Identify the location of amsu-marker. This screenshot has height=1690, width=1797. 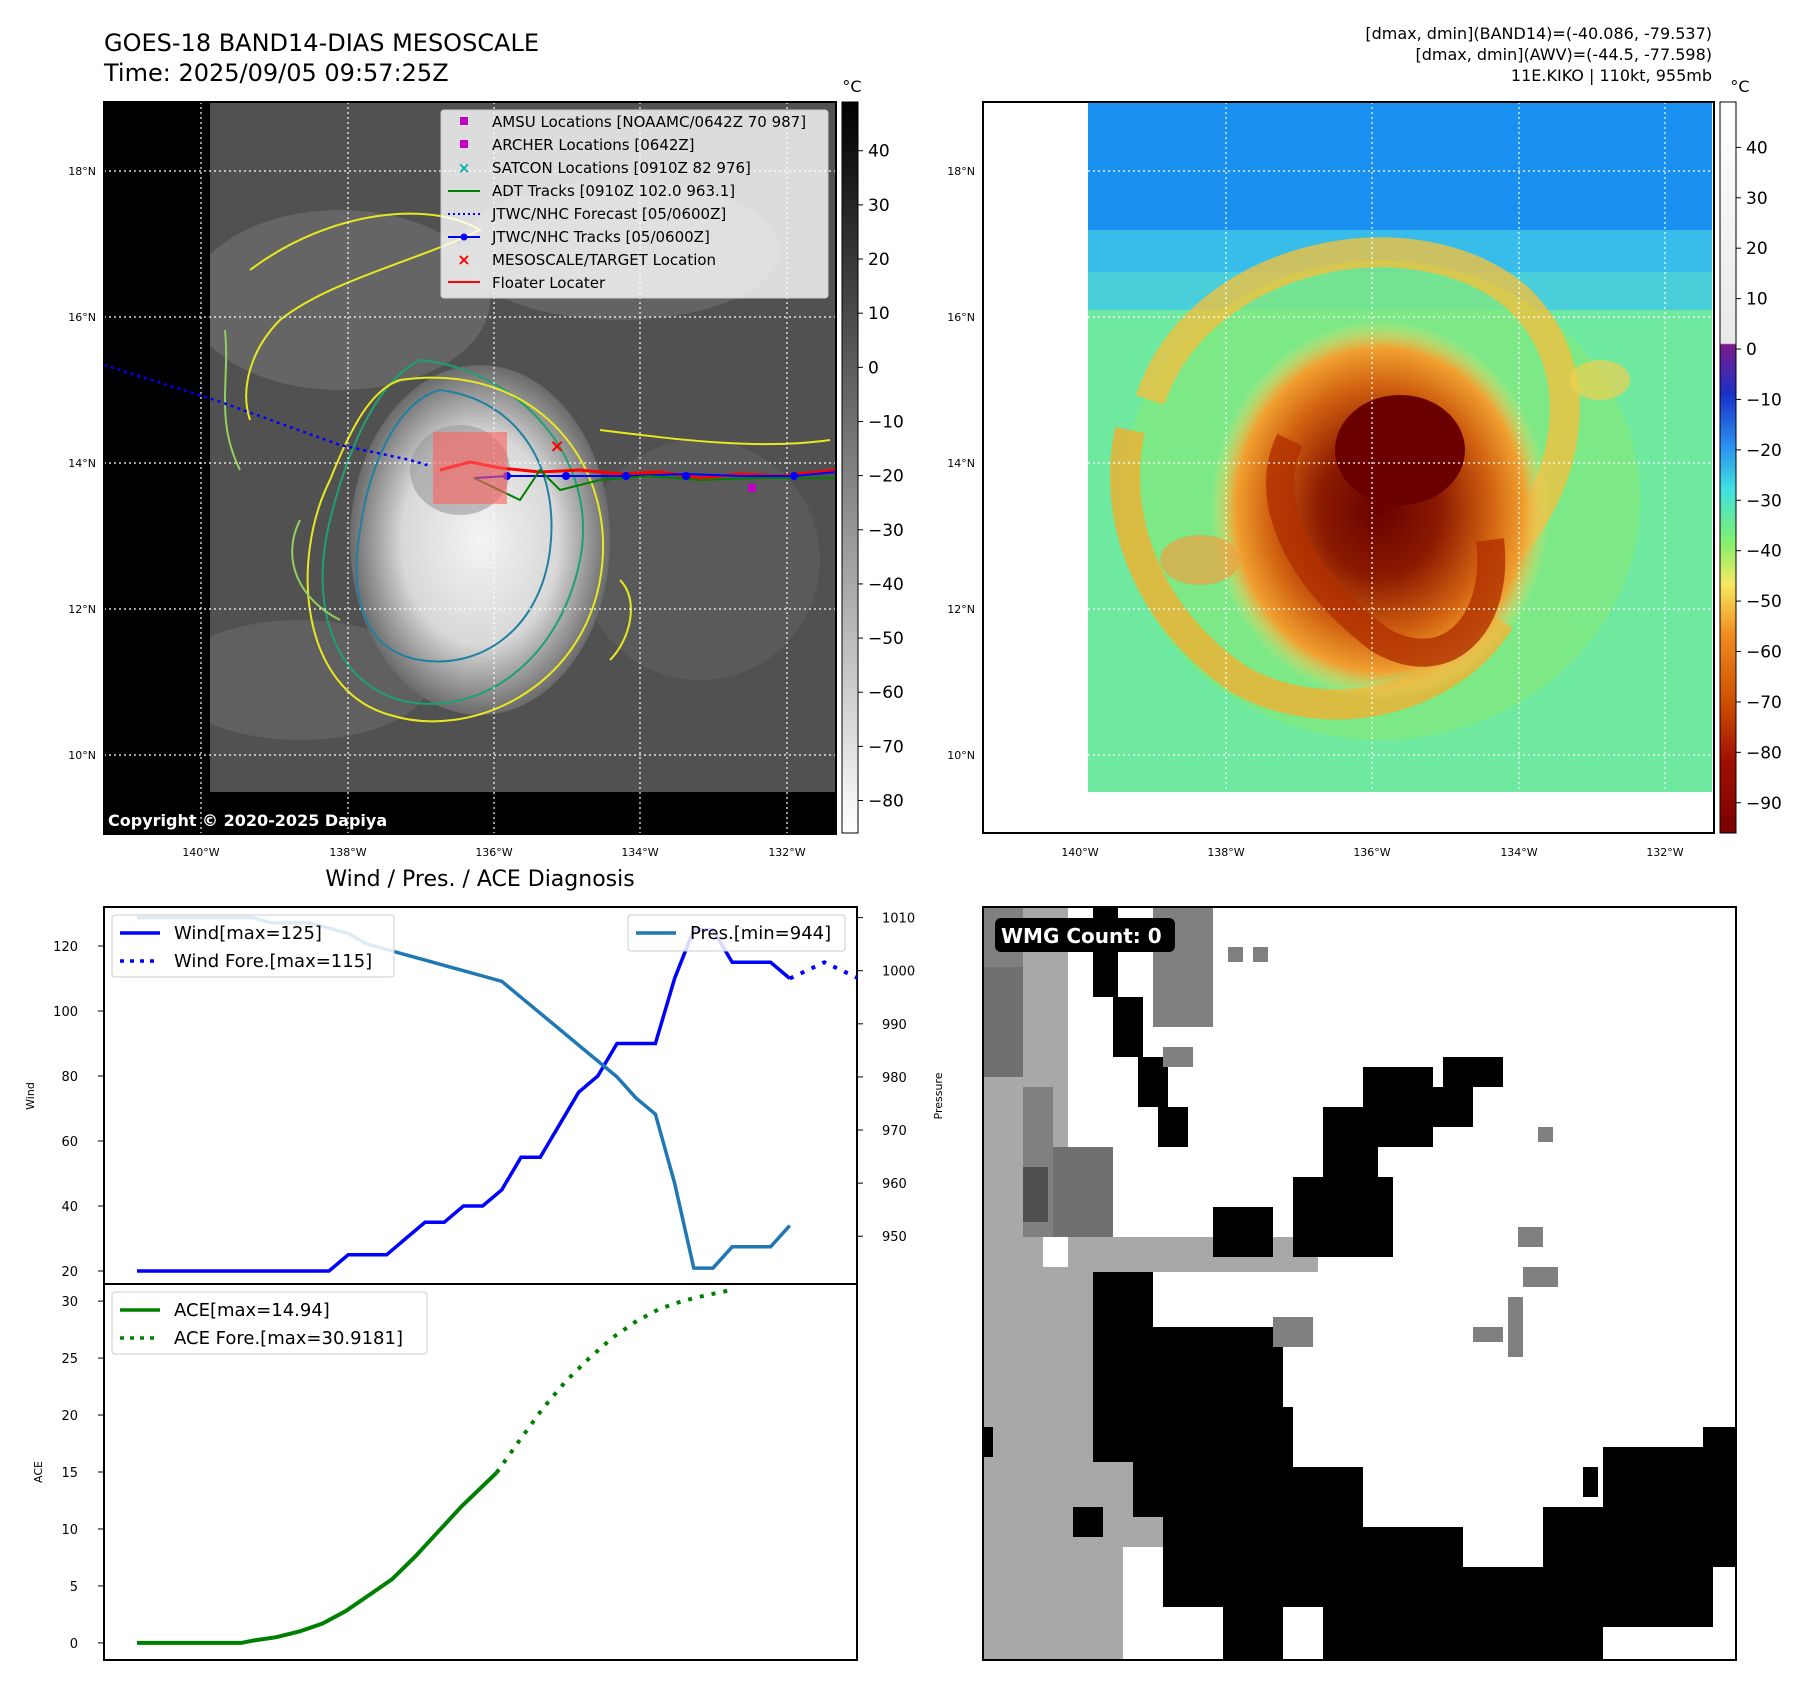
(752, 488).